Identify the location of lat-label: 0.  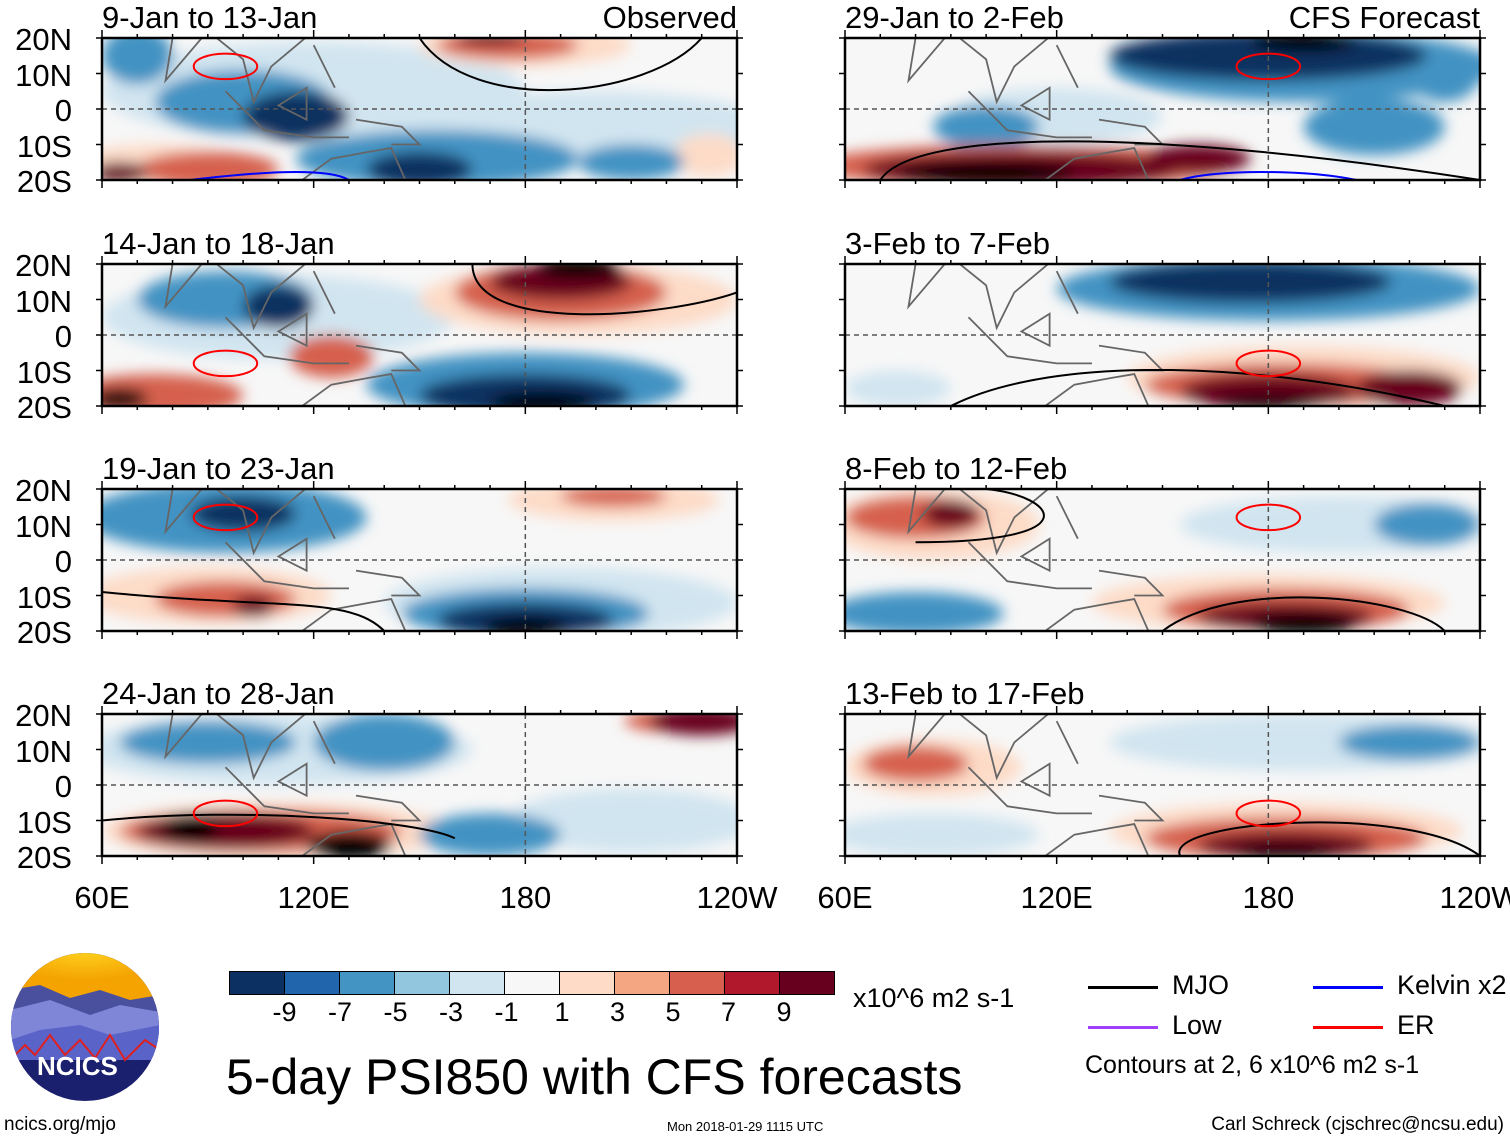
(63, 786).